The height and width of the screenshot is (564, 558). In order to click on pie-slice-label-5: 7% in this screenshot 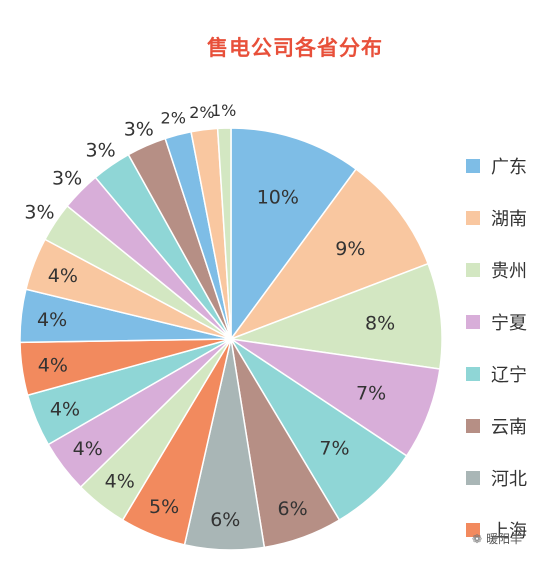, I will do `click(334, 449)`.